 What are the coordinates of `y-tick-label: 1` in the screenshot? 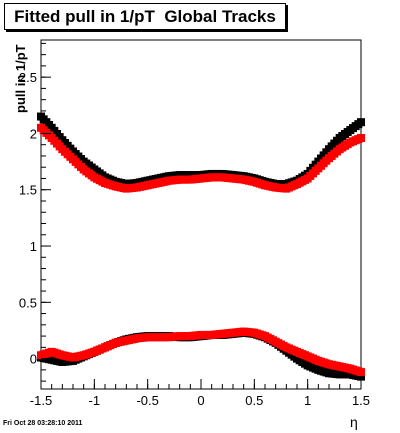 It's located at (33, 246).